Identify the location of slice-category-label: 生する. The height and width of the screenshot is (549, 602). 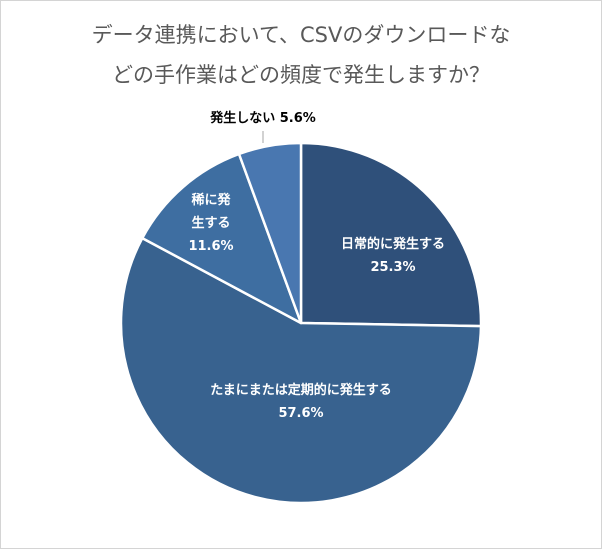
(210, 223).